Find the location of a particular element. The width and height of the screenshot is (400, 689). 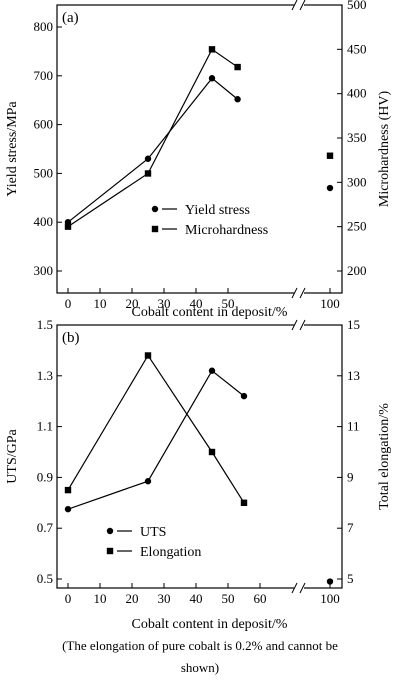

panel-b-ytick-left-label-3: 1.1 is located at coordinates (45, 426).